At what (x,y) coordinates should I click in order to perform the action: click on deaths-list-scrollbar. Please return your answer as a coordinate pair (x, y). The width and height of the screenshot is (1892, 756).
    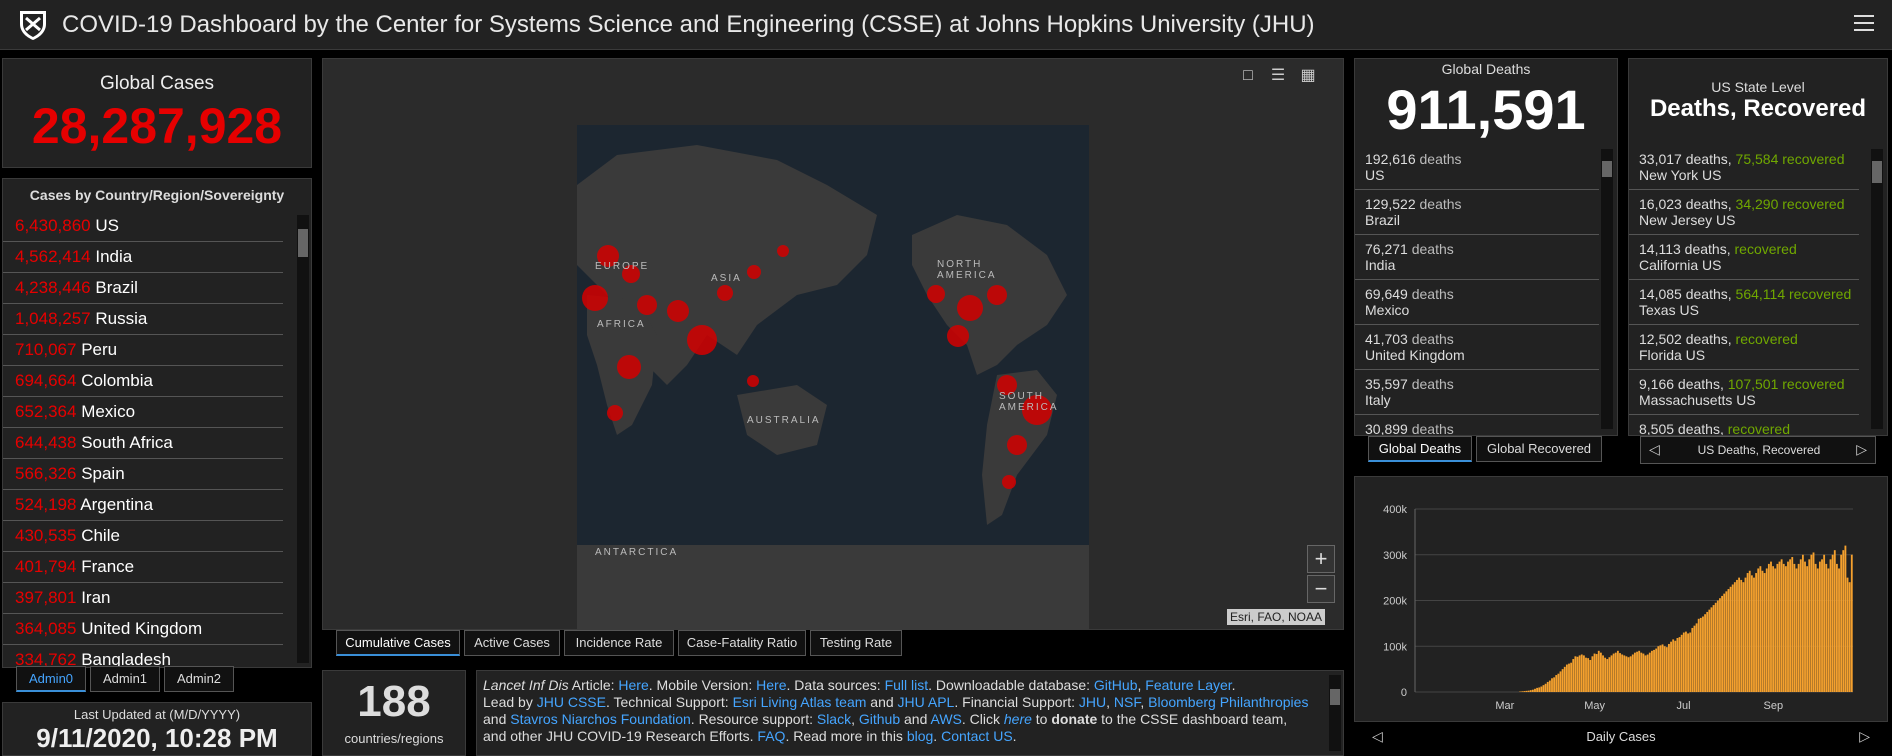
    Looking at the image, I should click on (1607, 289).